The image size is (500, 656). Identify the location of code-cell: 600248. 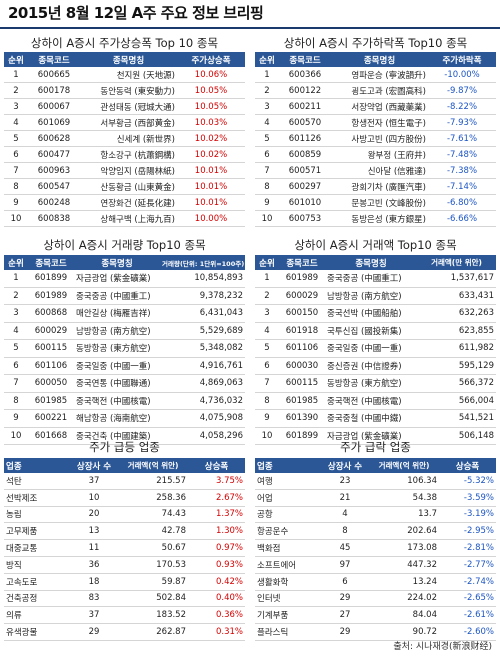
(54, 202).